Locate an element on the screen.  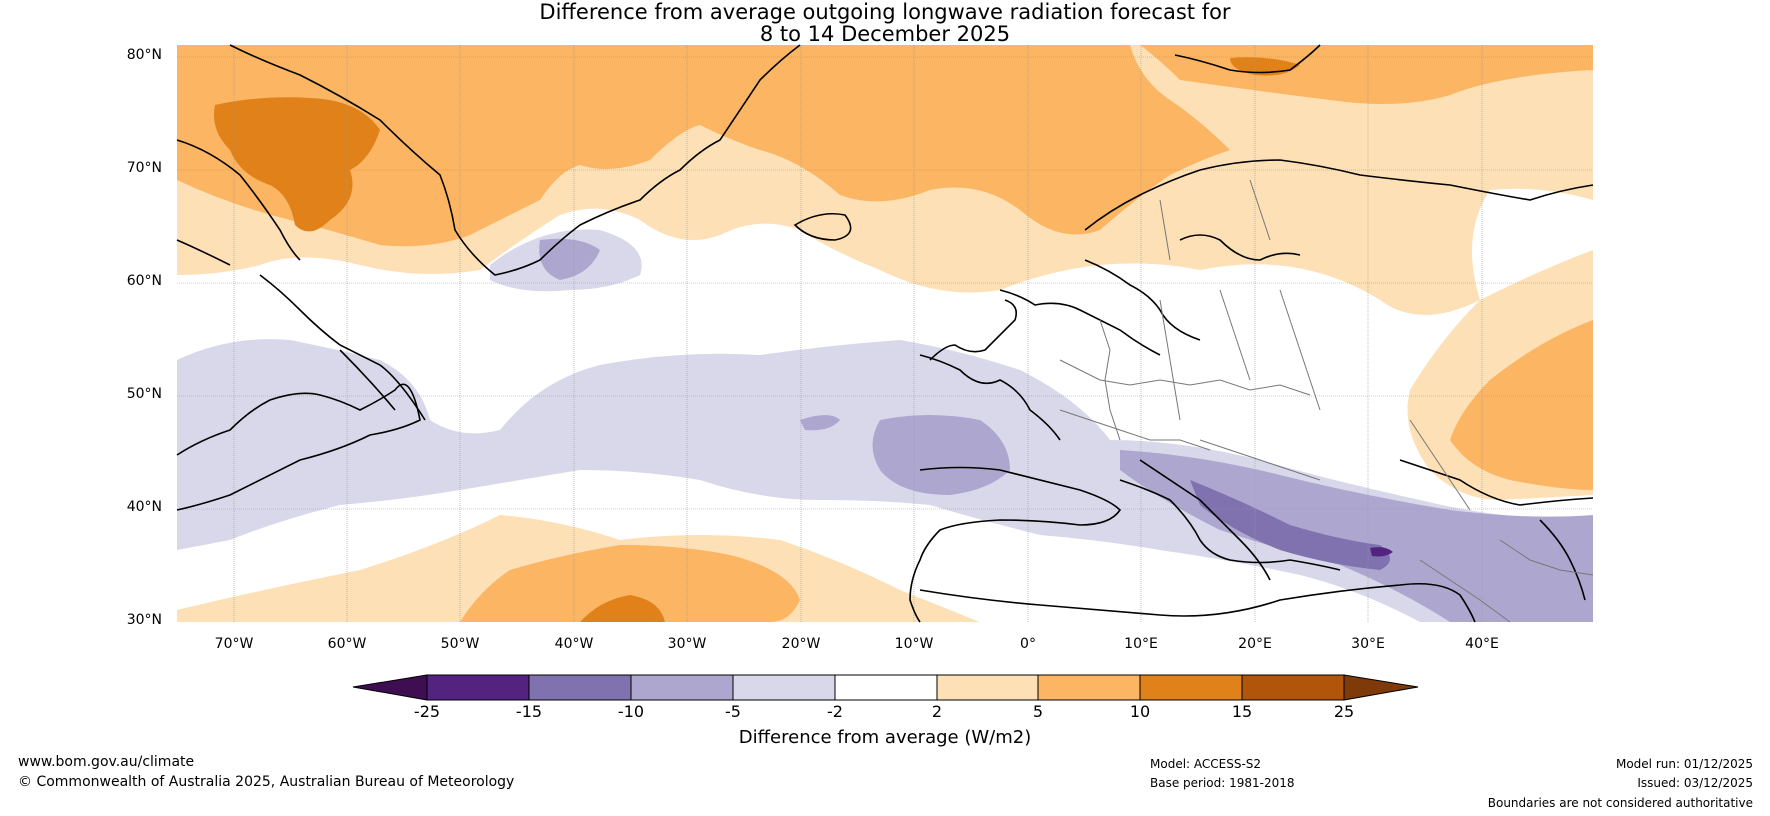
positive-anomaly-south-strong is located at coordinates (630, 583).